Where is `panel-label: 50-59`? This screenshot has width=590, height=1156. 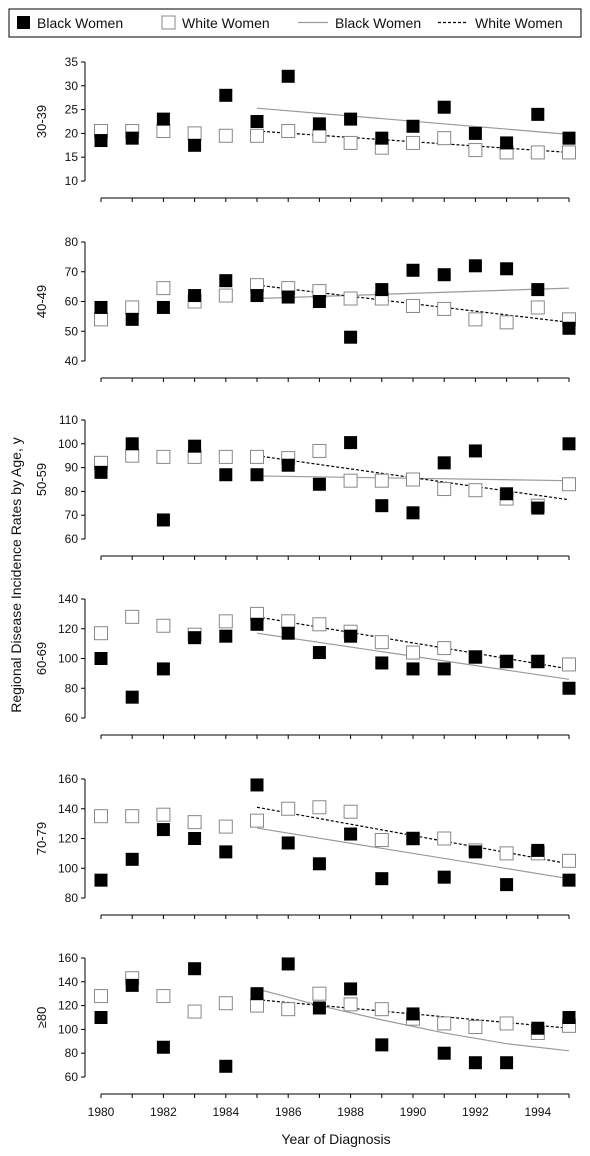
panel-label: 50-59 is located at coordinates (41, 479).